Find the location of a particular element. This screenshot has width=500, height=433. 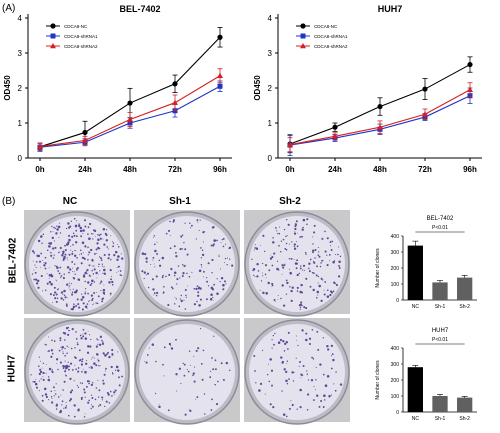

colony-dish-plate-r1-c1 is located at coordinates (187, 372).